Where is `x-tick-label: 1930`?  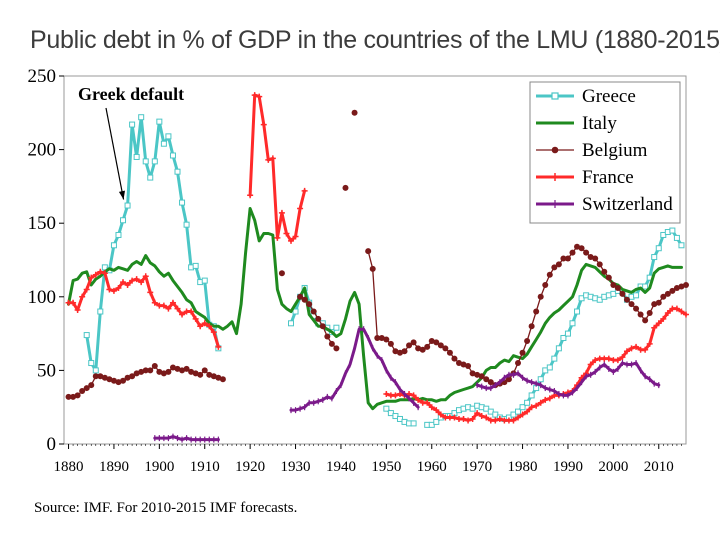 x-tick-label: 1930 is located at coordinates (296, 467).